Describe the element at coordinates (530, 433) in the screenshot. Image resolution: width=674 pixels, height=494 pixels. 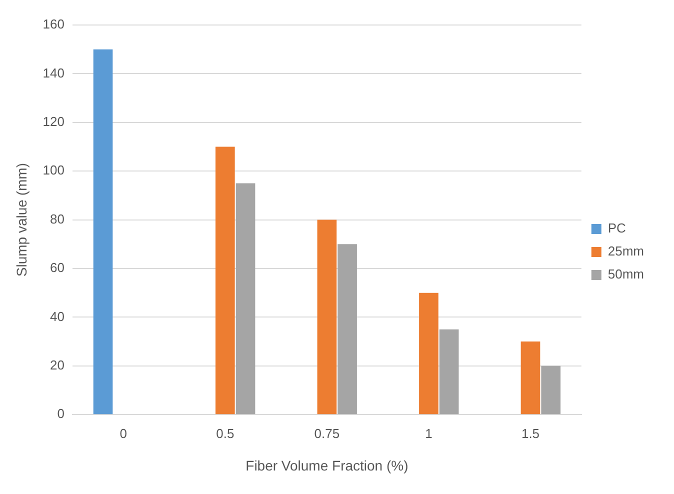
I see `x-tick-label: 1.5` at that location.